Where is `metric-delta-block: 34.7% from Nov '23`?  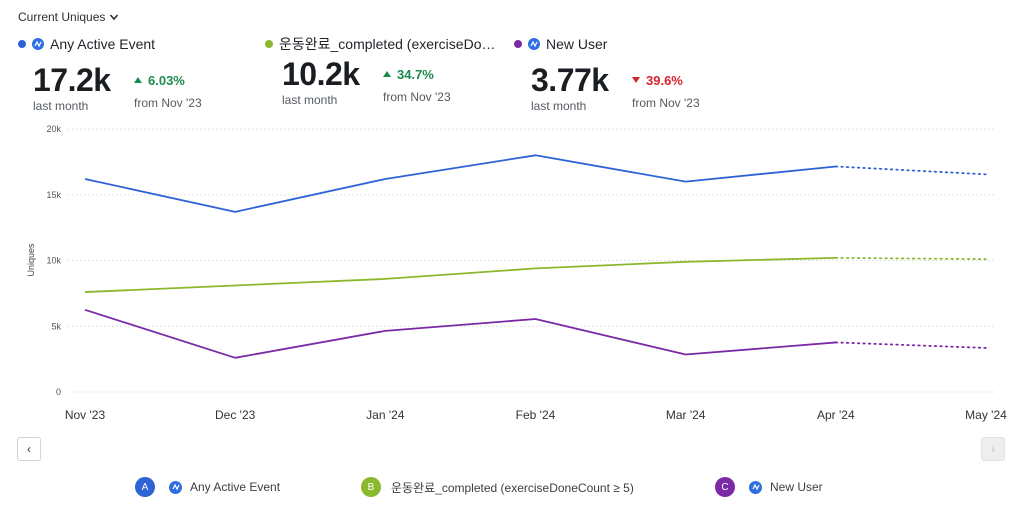
metric-delta-block: 34.7% from Nov '23 is located at coordinates (417, 85).